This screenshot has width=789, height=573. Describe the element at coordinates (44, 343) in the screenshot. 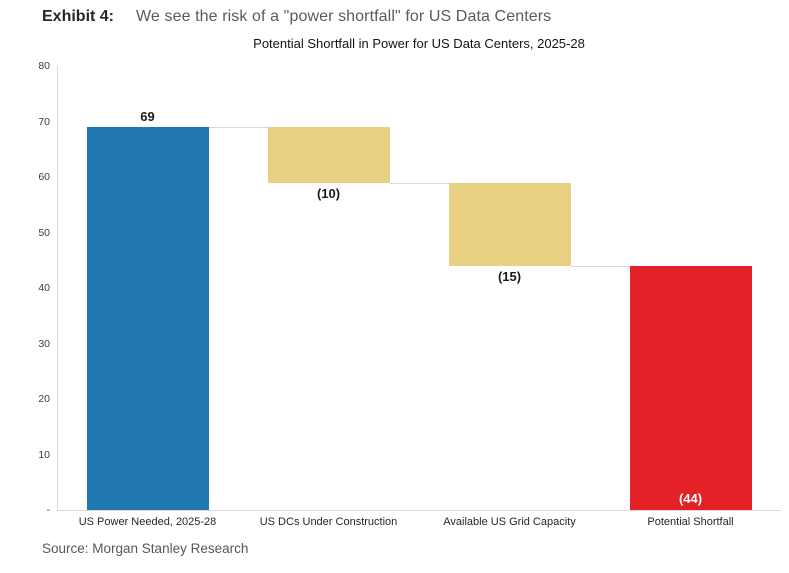

I see `y-tick-label: 30` at that location.